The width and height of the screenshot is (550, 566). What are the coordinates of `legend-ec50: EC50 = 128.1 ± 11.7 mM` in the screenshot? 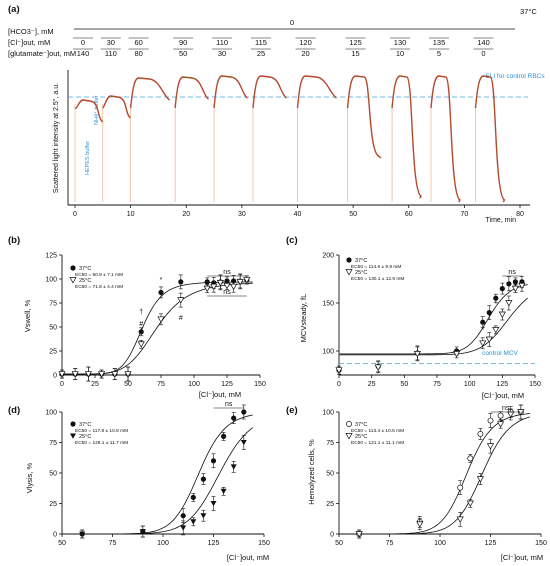 It's located at (101, 443).